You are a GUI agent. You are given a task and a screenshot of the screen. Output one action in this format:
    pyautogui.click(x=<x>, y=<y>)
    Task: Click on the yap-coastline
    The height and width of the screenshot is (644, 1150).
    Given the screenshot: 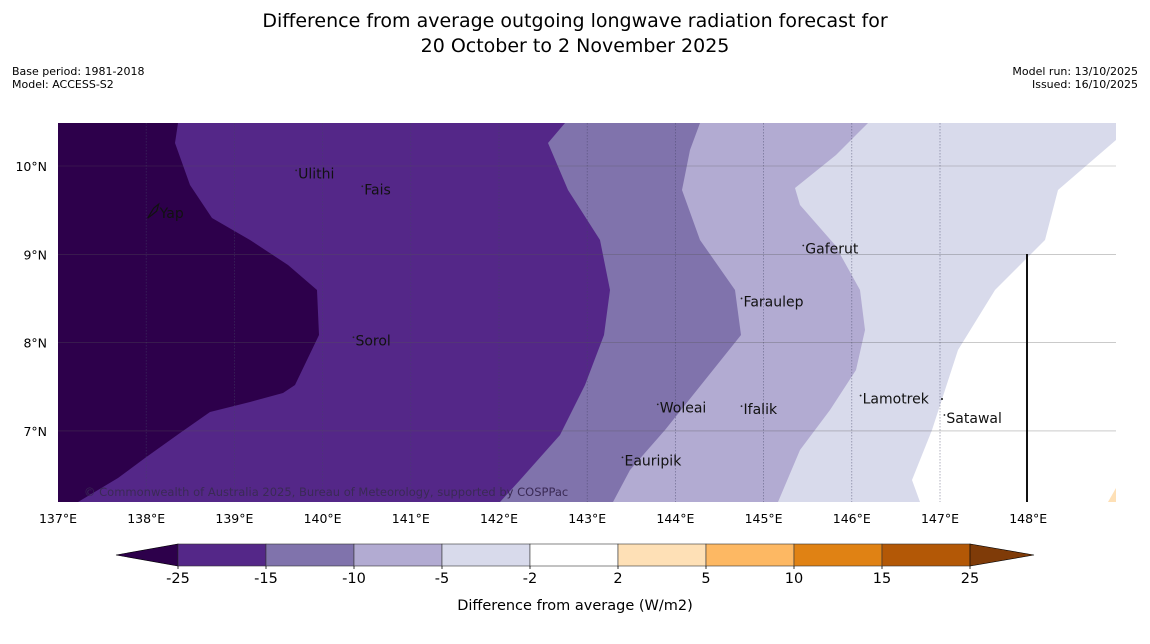 What is the action you would take?
    pyautogui.click(x=153, y=210)
    